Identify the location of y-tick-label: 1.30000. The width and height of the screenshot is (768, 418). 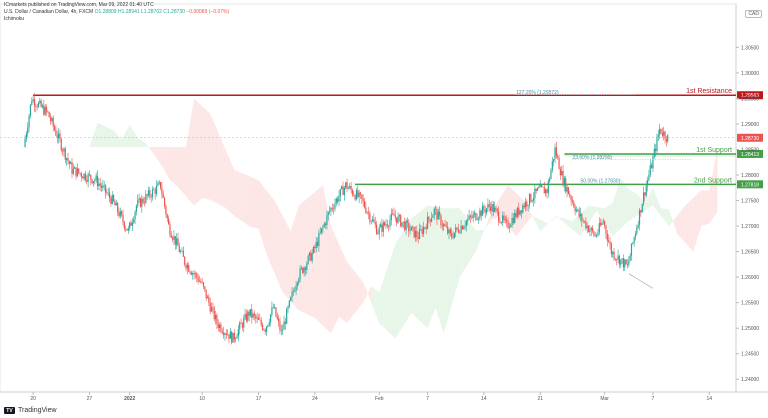
(750, 74).